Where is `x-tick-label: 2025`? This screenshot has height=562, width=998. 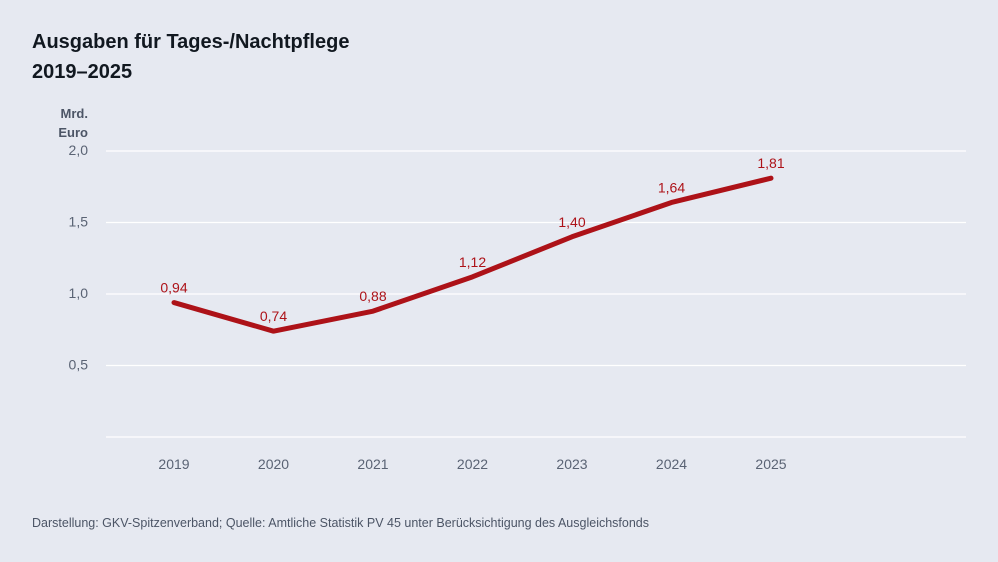
x-tick-label: 2025 is located at coordinates (770, 464).